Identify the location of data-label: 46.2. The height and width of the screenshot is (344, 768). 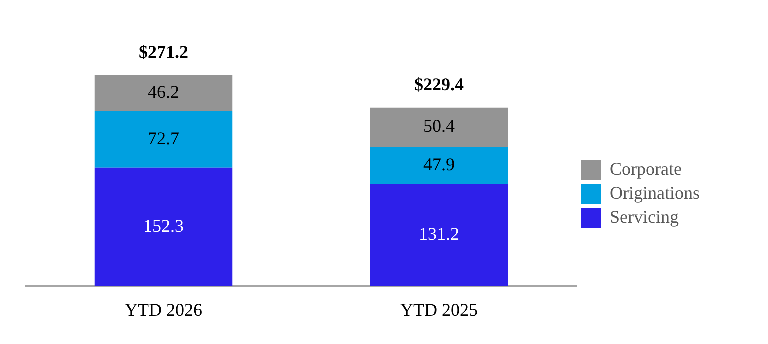
(164, 92).